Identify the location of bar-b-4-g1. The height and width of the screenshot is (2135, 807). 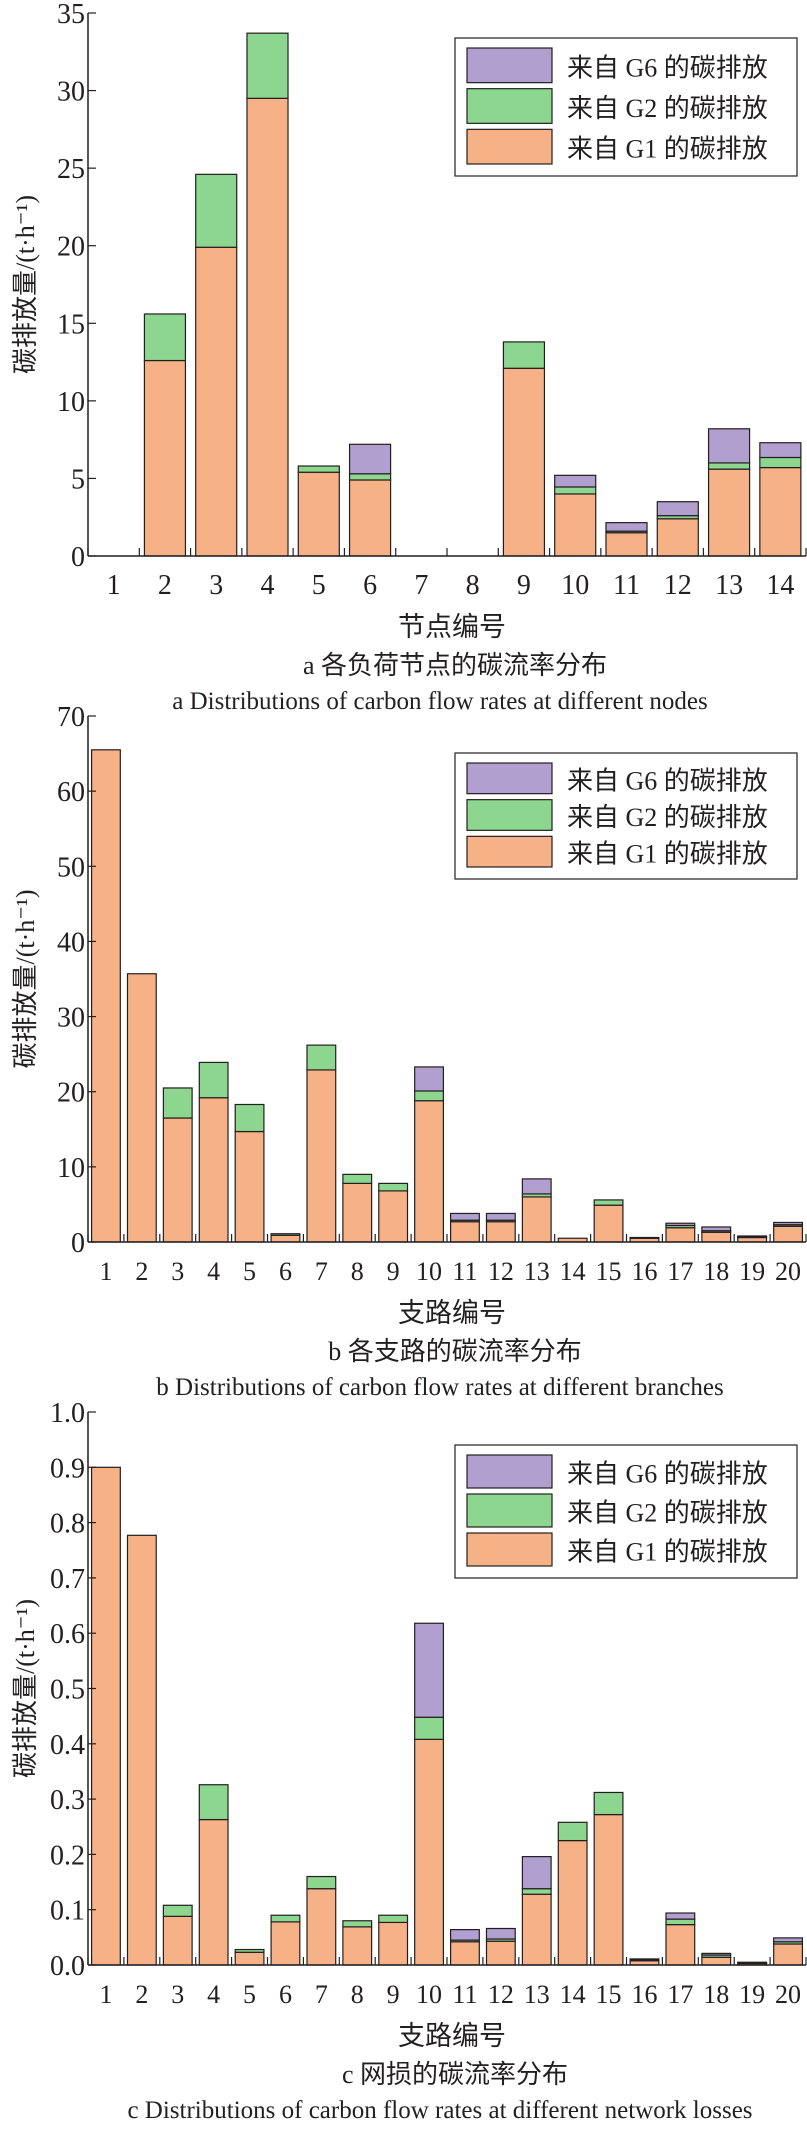
(213, 1170).